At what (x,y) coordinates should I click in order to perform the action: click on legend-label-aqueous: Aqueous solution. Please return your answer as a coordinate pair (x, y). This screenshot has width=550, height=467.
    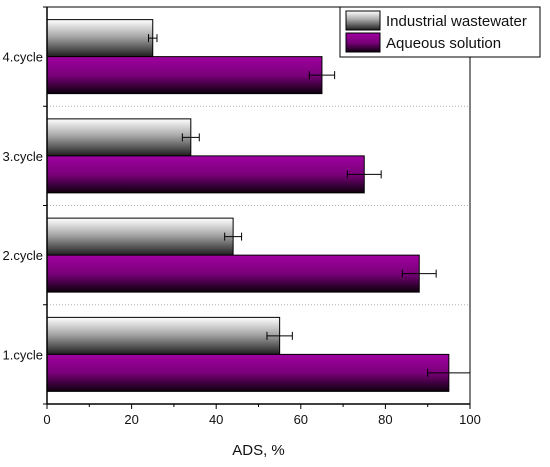
    Looking at the image, I should click on (443, 43).